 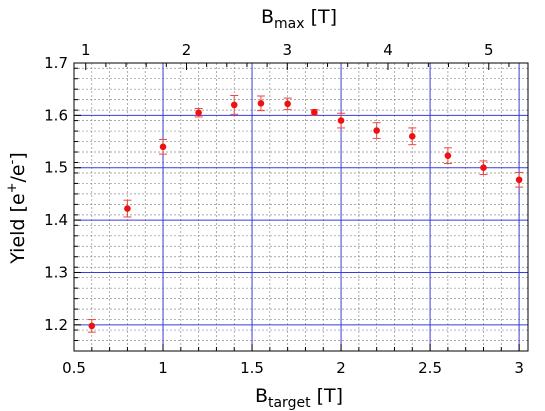 What do you see at coordinates (56, 63) in the screenshot?
I see `y-tick-label: 1.7` at bounding box center [56, 63].